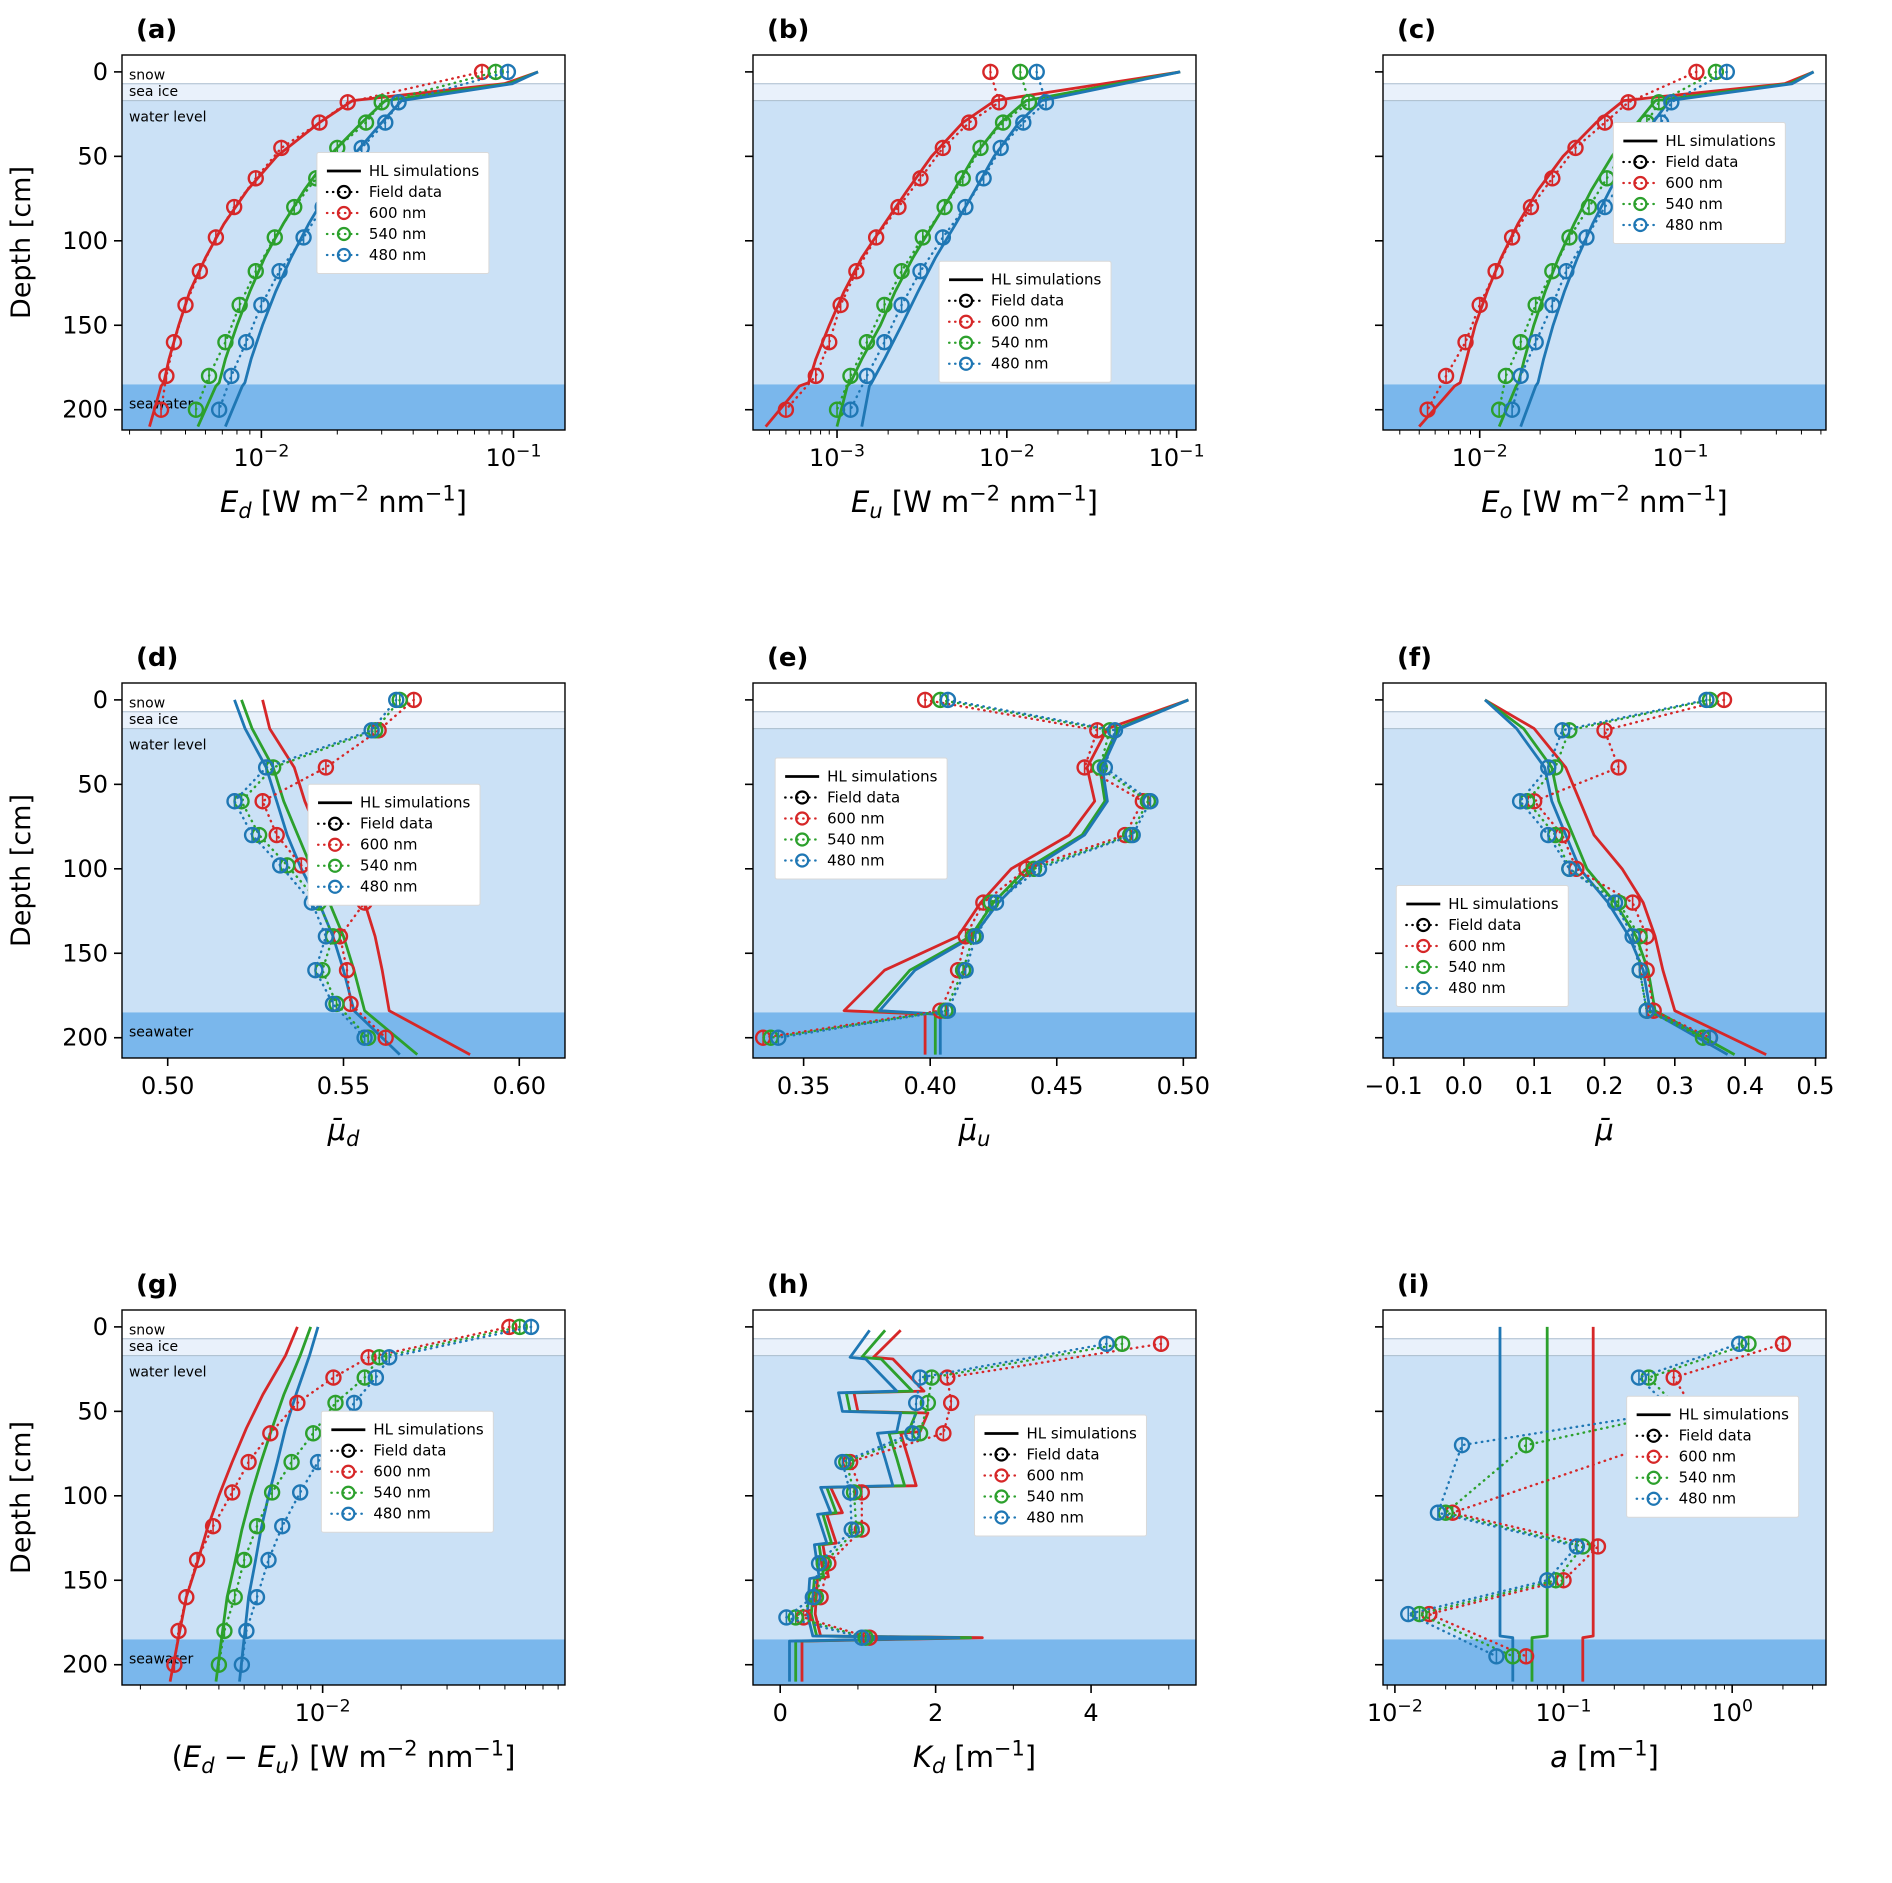 The height and width of the screenshot is (1883, 1892). Describe the element at coordinates (1416, 30) in the screenshot. I see `panel-letter-c: (c)` at that location.